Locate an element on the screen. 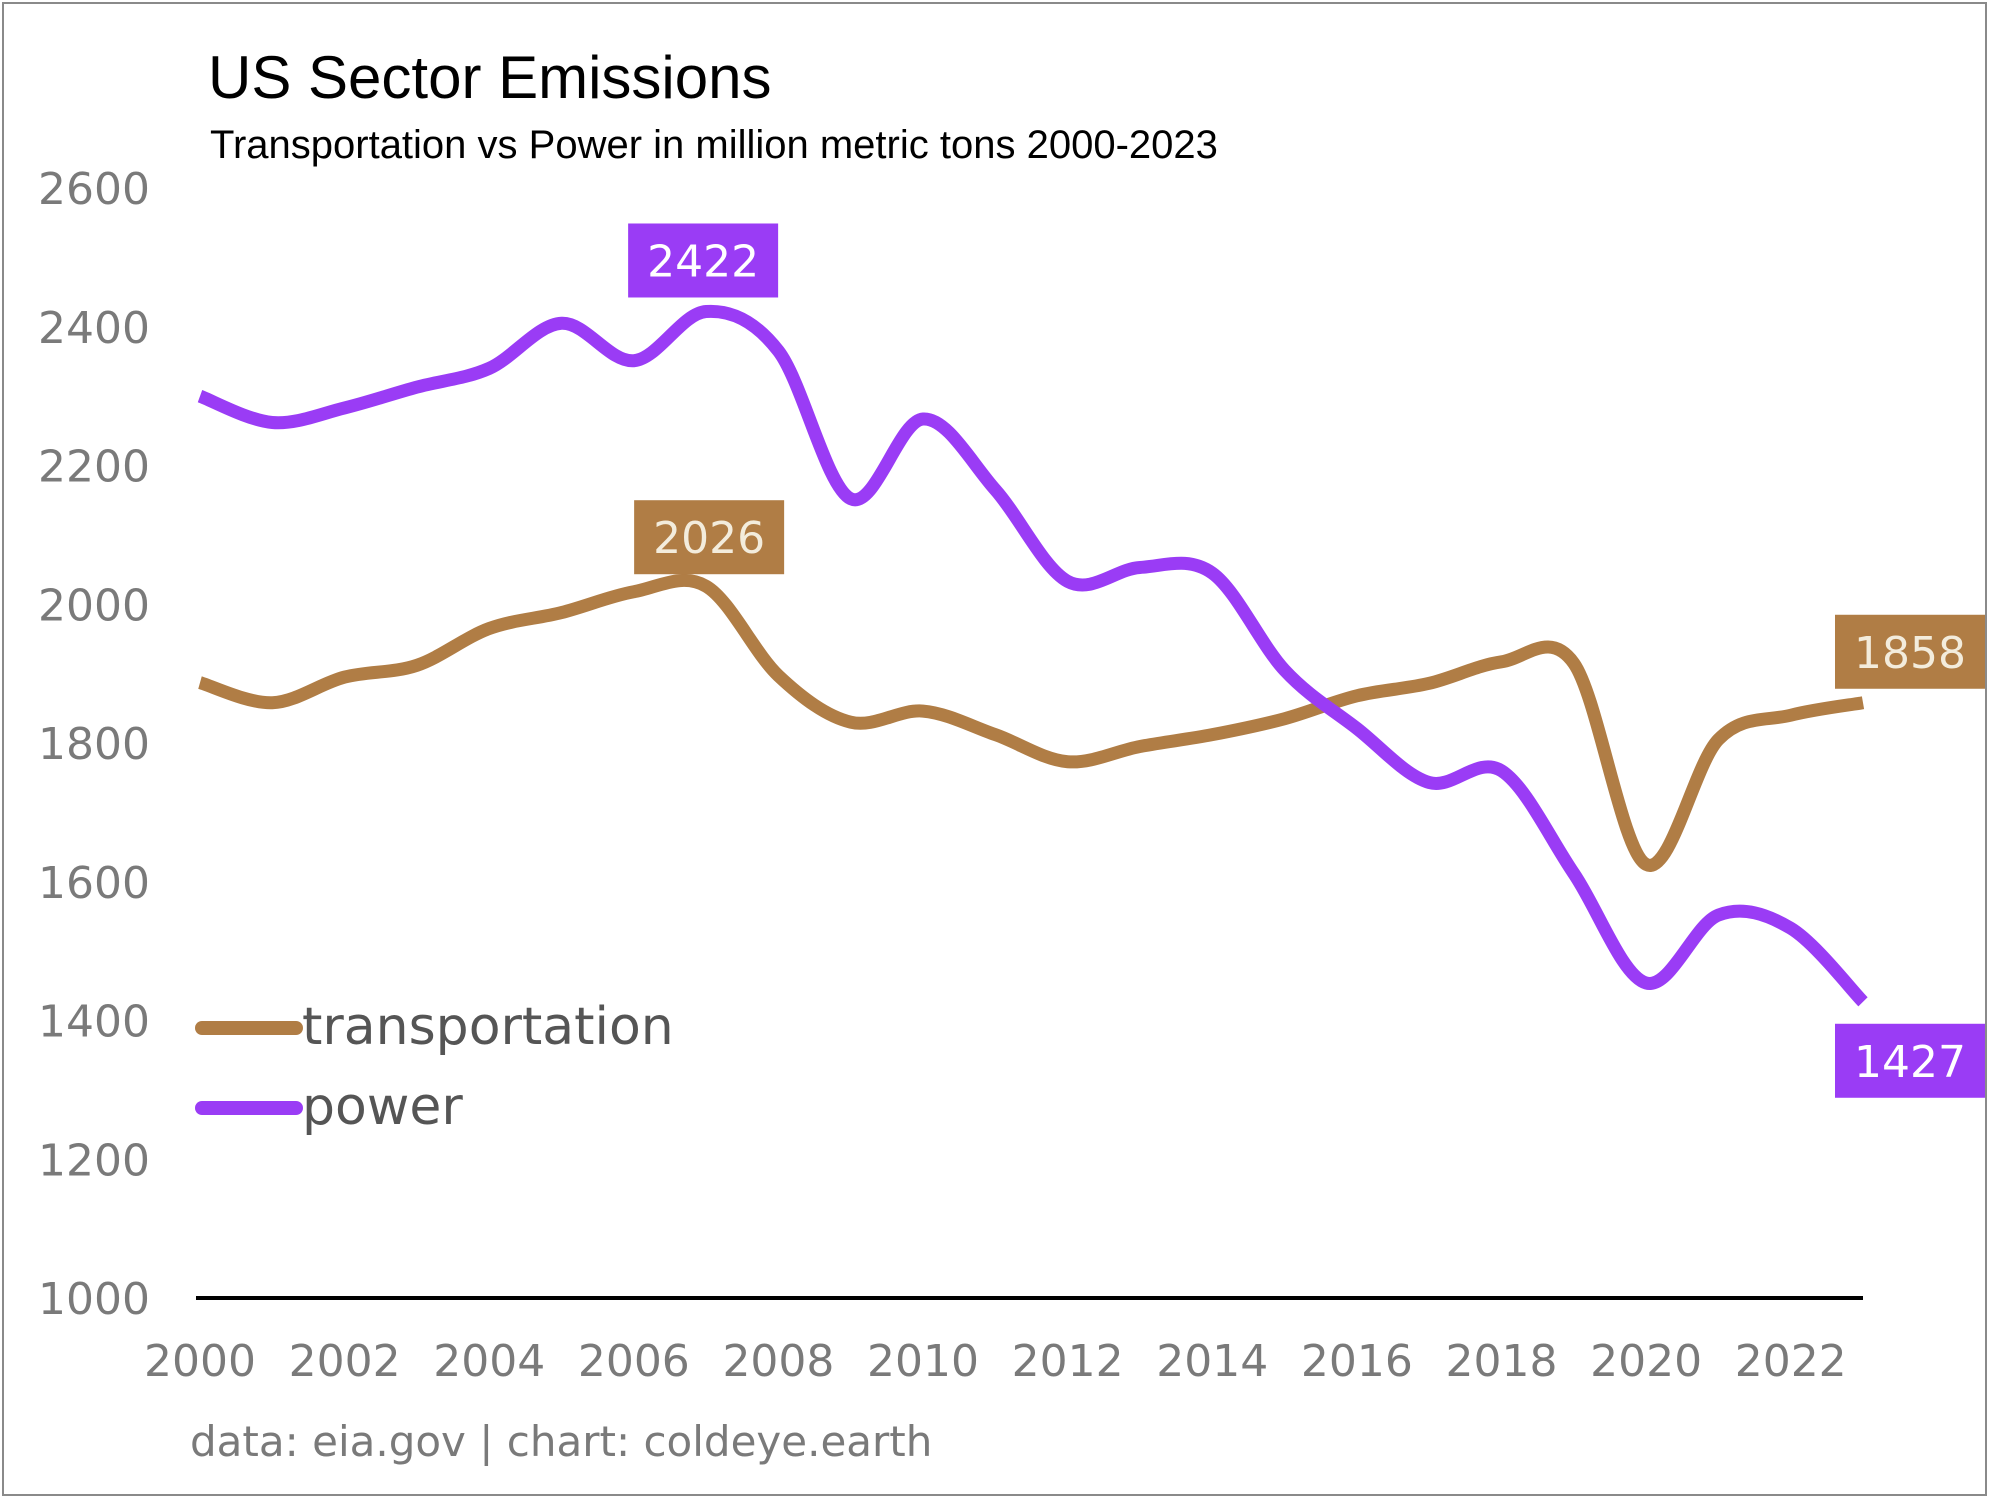 The image size is (1989, 1498). y-tick-label-1800: 1800 is located at coordinates (94, 744).